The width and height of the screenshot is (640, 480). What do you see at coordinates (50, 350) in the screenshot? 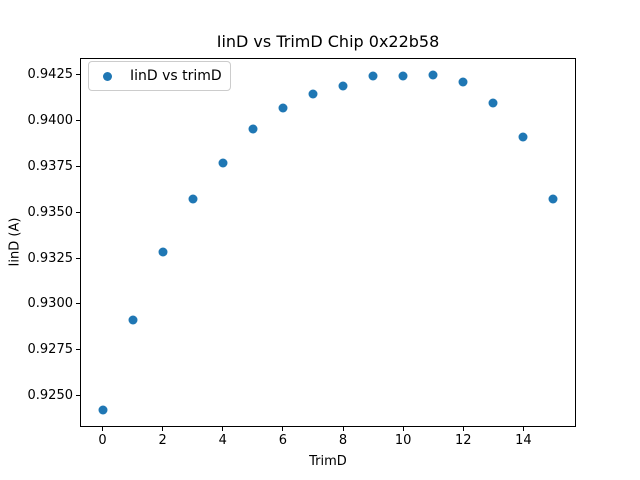
I see `y-tick-label: 0.9275` at bounding box center [50, 350].